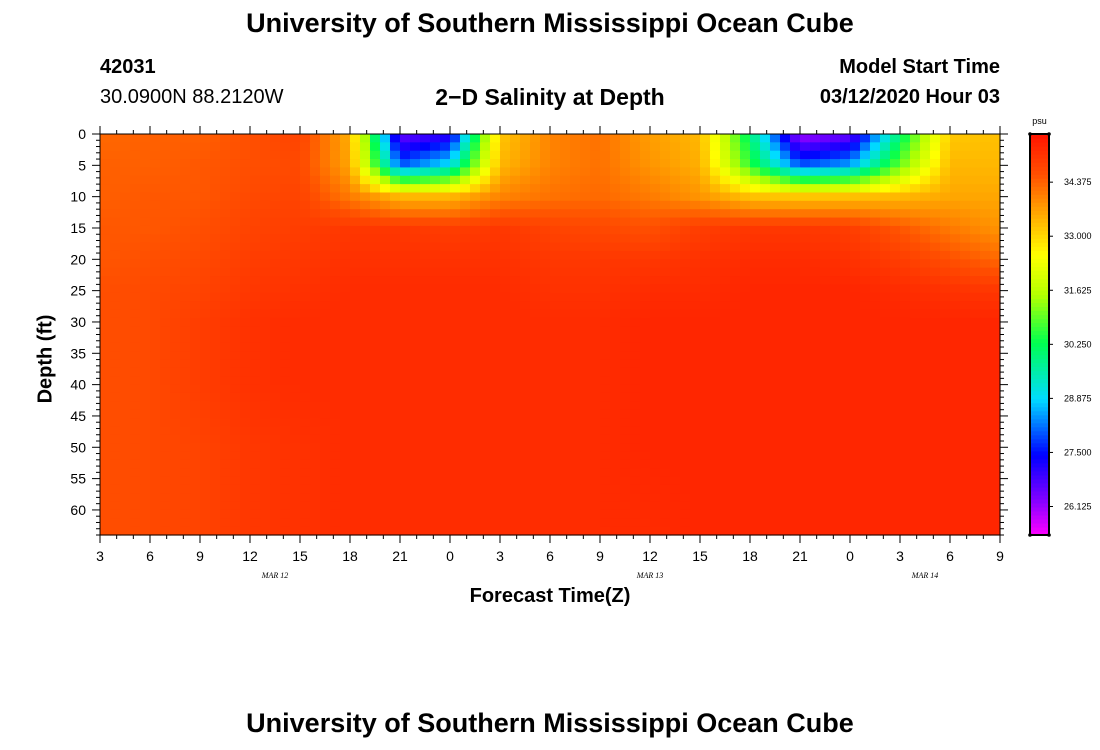 This screenshot has height=750, width=1100. What do you see at coordinates (100, 556) in the screenshot?
I see `x-tick-label: 3` at bounding box center [100, 556].